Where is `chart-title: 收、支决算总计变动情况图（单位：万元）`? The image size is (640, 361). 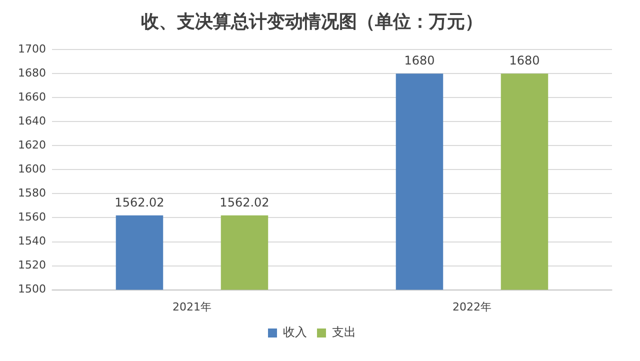
chart-title: 收、支决算总计变动情况图（单位：万元） is located at coordinates (312, 21).